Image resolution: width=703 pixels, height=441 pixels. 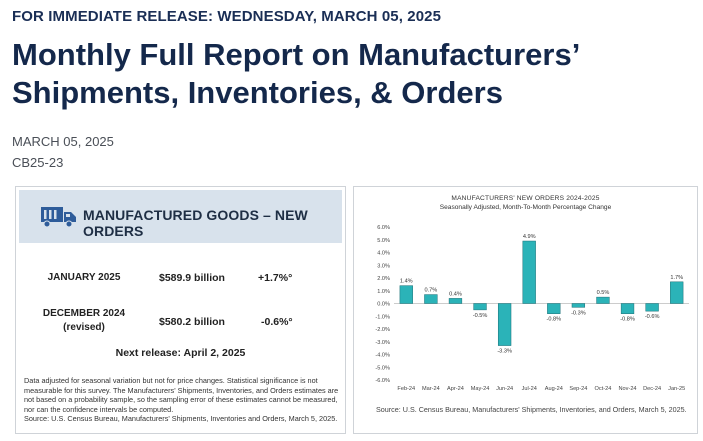 What do you see at coordinates (383, 241) in the screenshot?
I see `y-tick-label: 5.0%` at bounding box center [383, 241].